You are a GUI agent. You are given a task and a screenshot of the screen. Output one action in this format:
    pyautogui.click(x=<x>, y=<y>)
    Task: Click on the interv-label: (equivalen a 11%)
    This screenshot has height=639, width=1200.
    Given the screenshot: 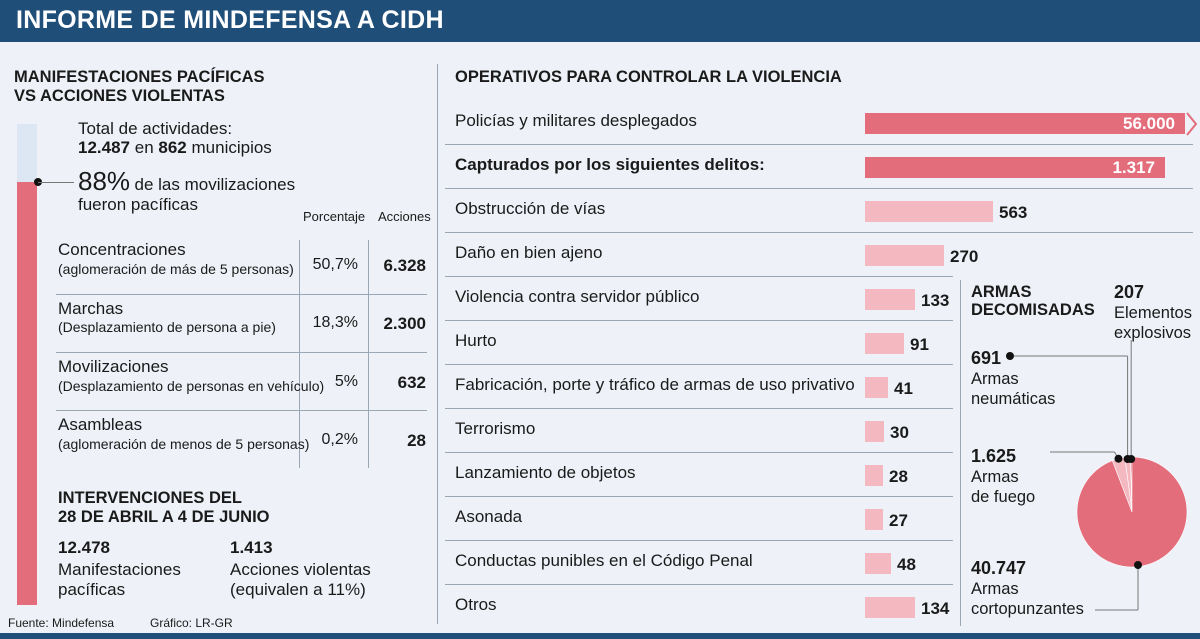 What is the action you would take?
    pyautogui.click(x=298, y=589)
    